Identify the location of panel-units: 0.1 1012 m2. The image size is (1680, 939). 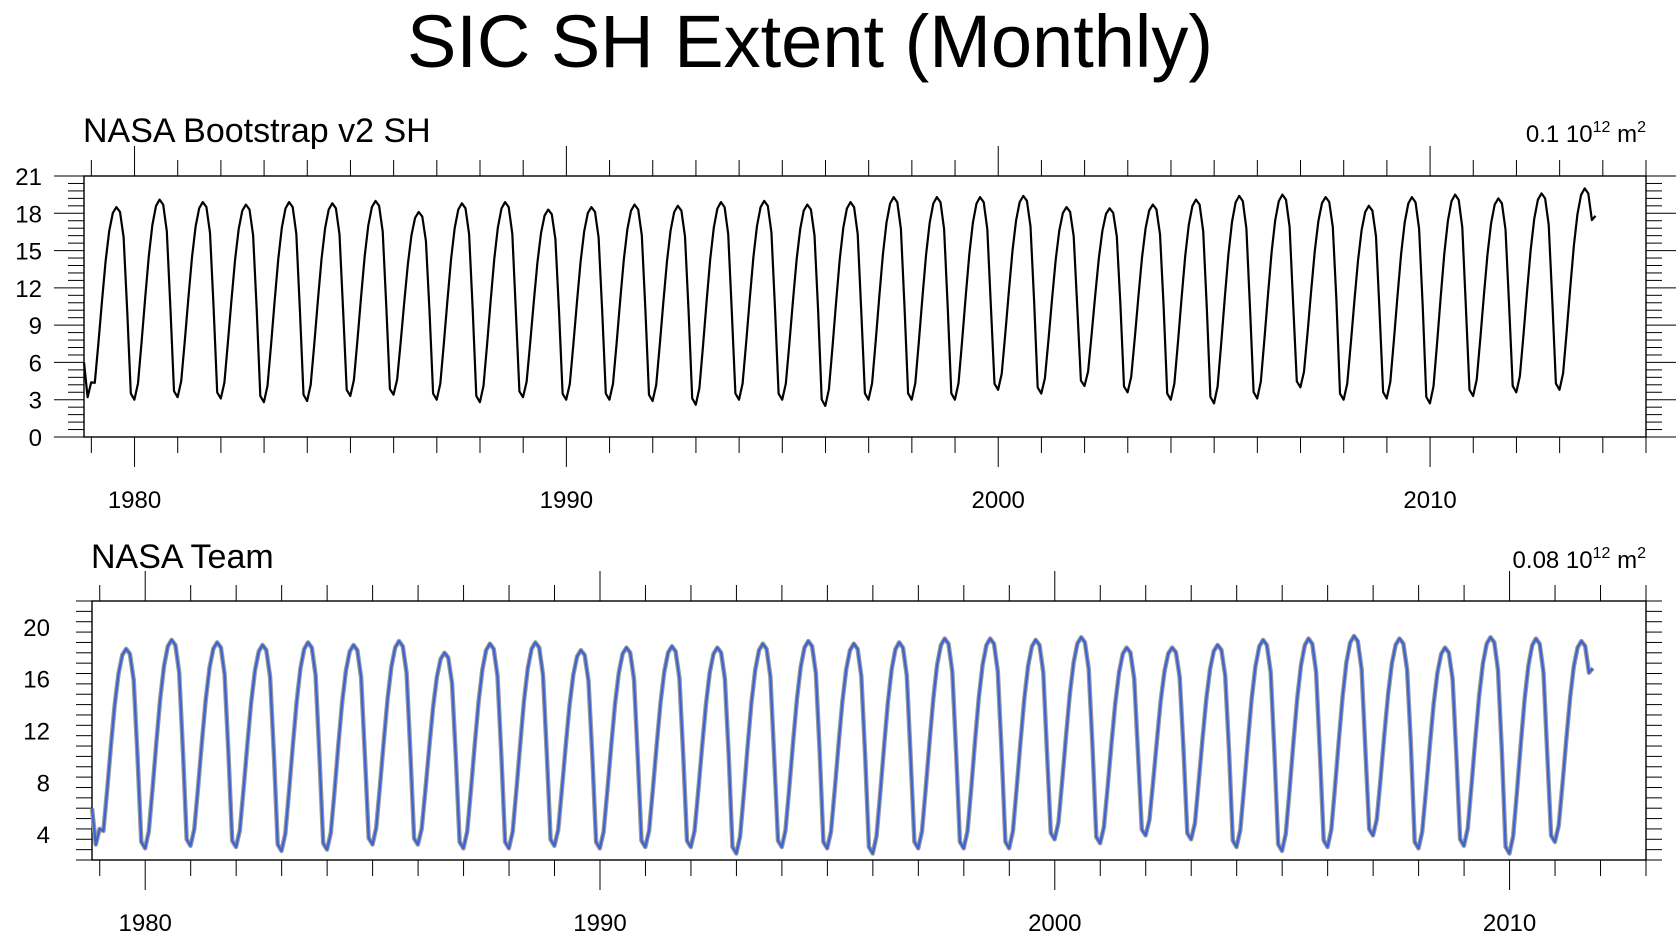
(1586, 133).